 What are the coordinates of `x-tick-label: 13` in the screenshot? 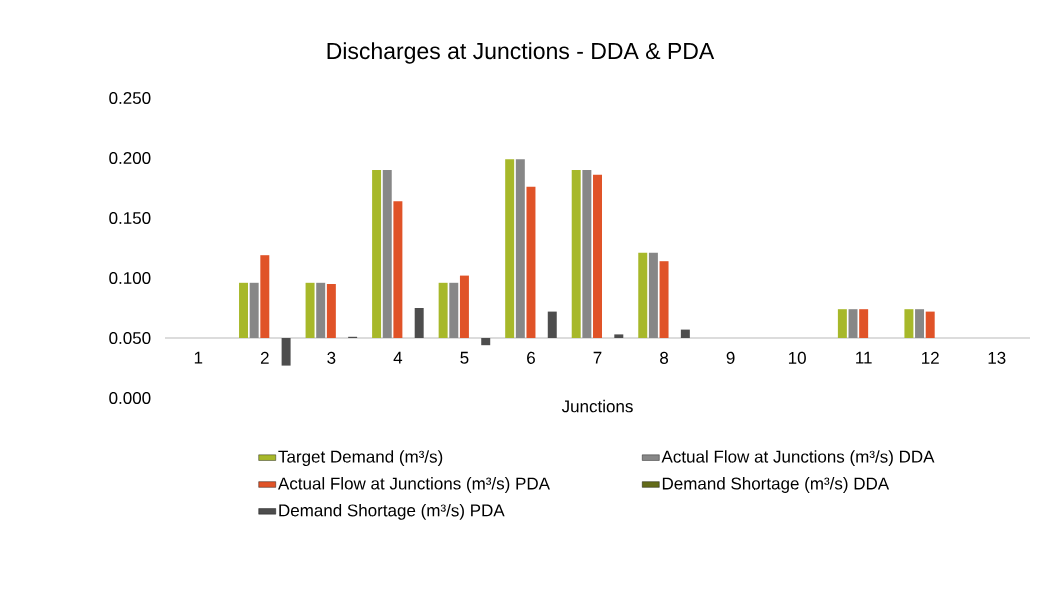 It's located at (997, 357).